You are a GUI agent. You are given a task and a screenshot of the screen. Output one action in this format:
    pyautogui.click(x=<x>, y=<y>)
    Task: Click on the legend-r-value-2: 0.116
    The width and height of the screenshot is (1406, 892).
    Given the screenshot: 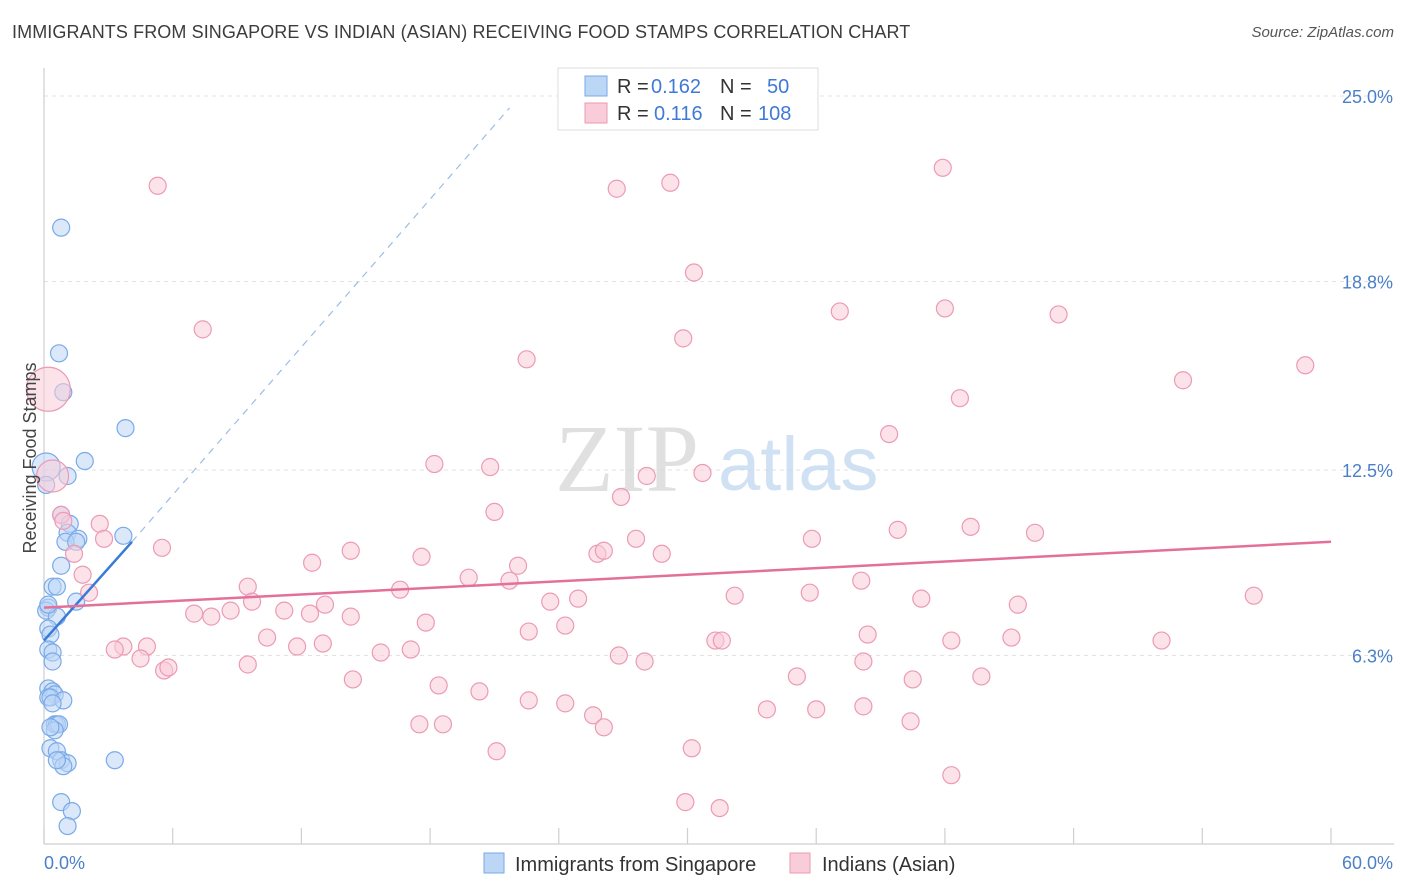 What is the action you would take?
    pyautogui.click(x=678, y=114)
    